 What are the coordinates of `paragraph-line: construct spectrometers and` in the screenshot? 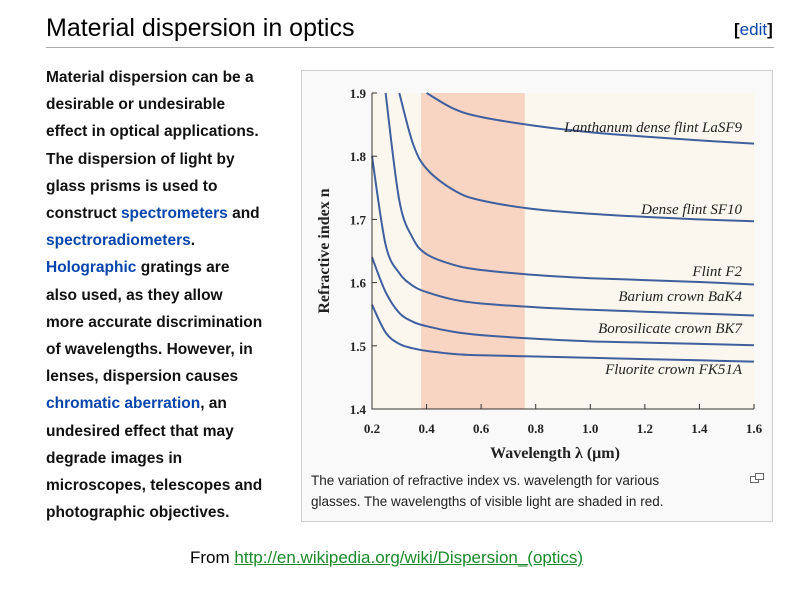 It's located at (166, 213).